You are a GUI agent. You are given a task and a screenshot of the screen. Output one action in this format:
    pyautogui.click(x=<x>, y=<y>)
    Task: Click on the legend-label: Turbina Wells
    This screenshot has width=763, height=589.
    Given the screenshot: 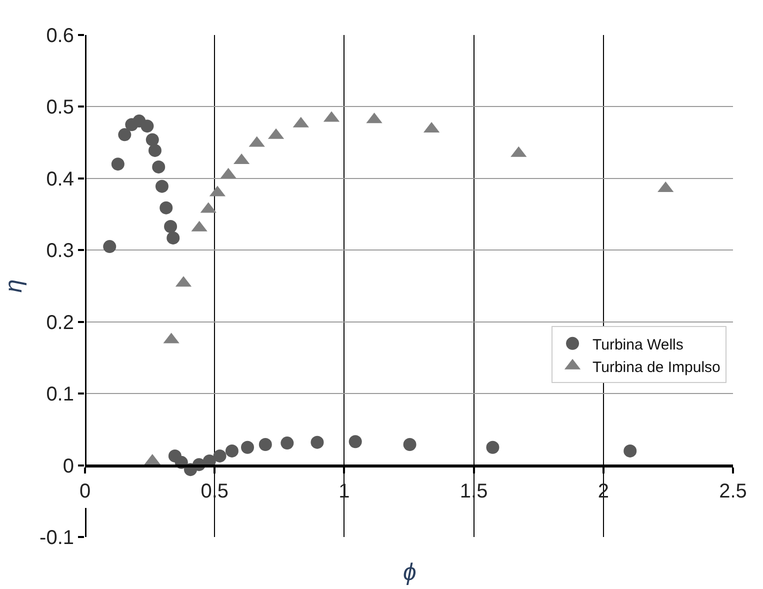 What is the action you would take?
    pyautogui.click(x=638, y=345)
    